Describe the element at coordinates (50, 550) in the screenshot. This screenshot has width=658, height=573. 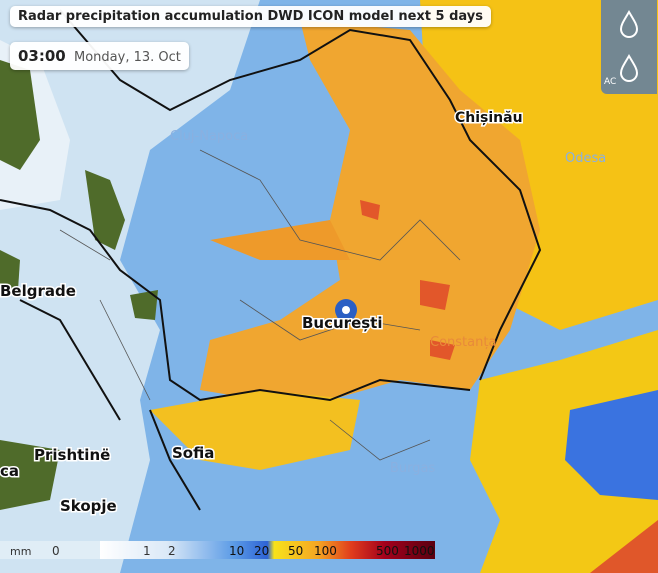
I see `legend-bg` at that location.